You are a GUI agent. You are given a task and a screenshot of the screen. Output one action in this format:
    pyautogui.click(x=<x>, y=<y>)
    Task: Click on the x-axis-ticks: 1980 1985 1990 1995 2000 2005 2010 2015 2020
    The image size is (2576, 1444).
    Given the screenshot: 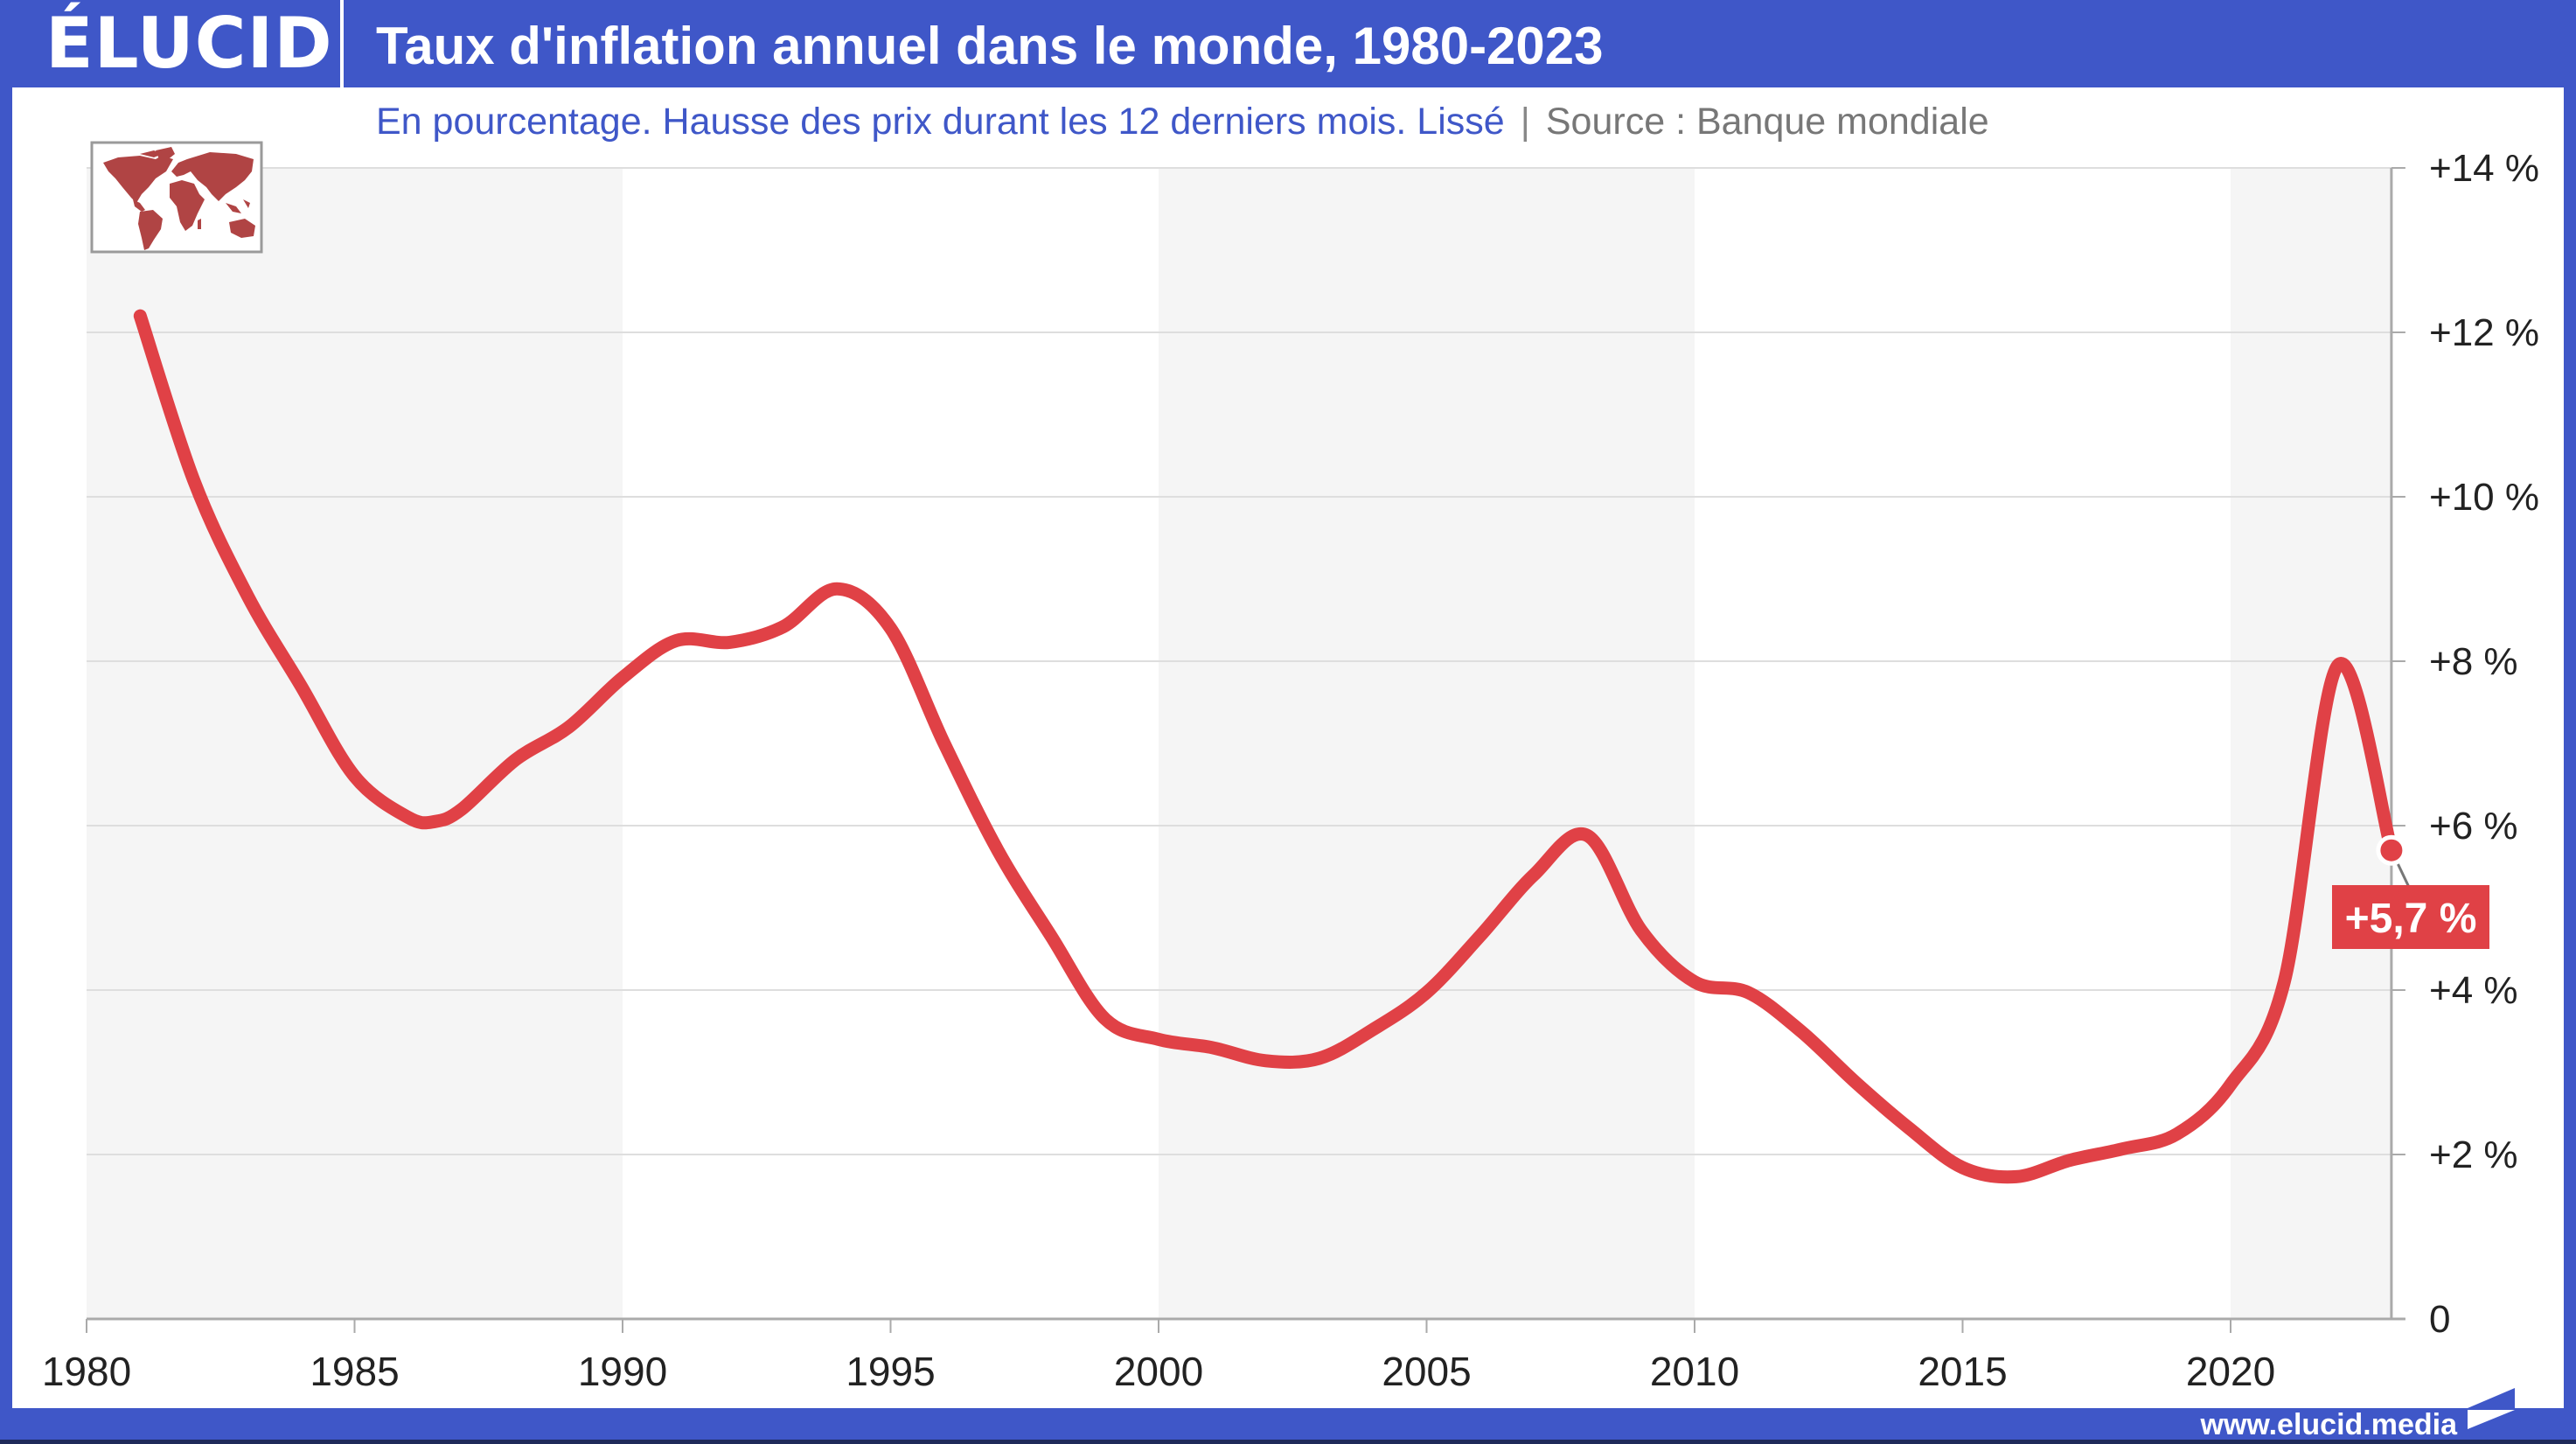 What is the action you would take?
    pyautogui.click(x=1158, y=1357)
    